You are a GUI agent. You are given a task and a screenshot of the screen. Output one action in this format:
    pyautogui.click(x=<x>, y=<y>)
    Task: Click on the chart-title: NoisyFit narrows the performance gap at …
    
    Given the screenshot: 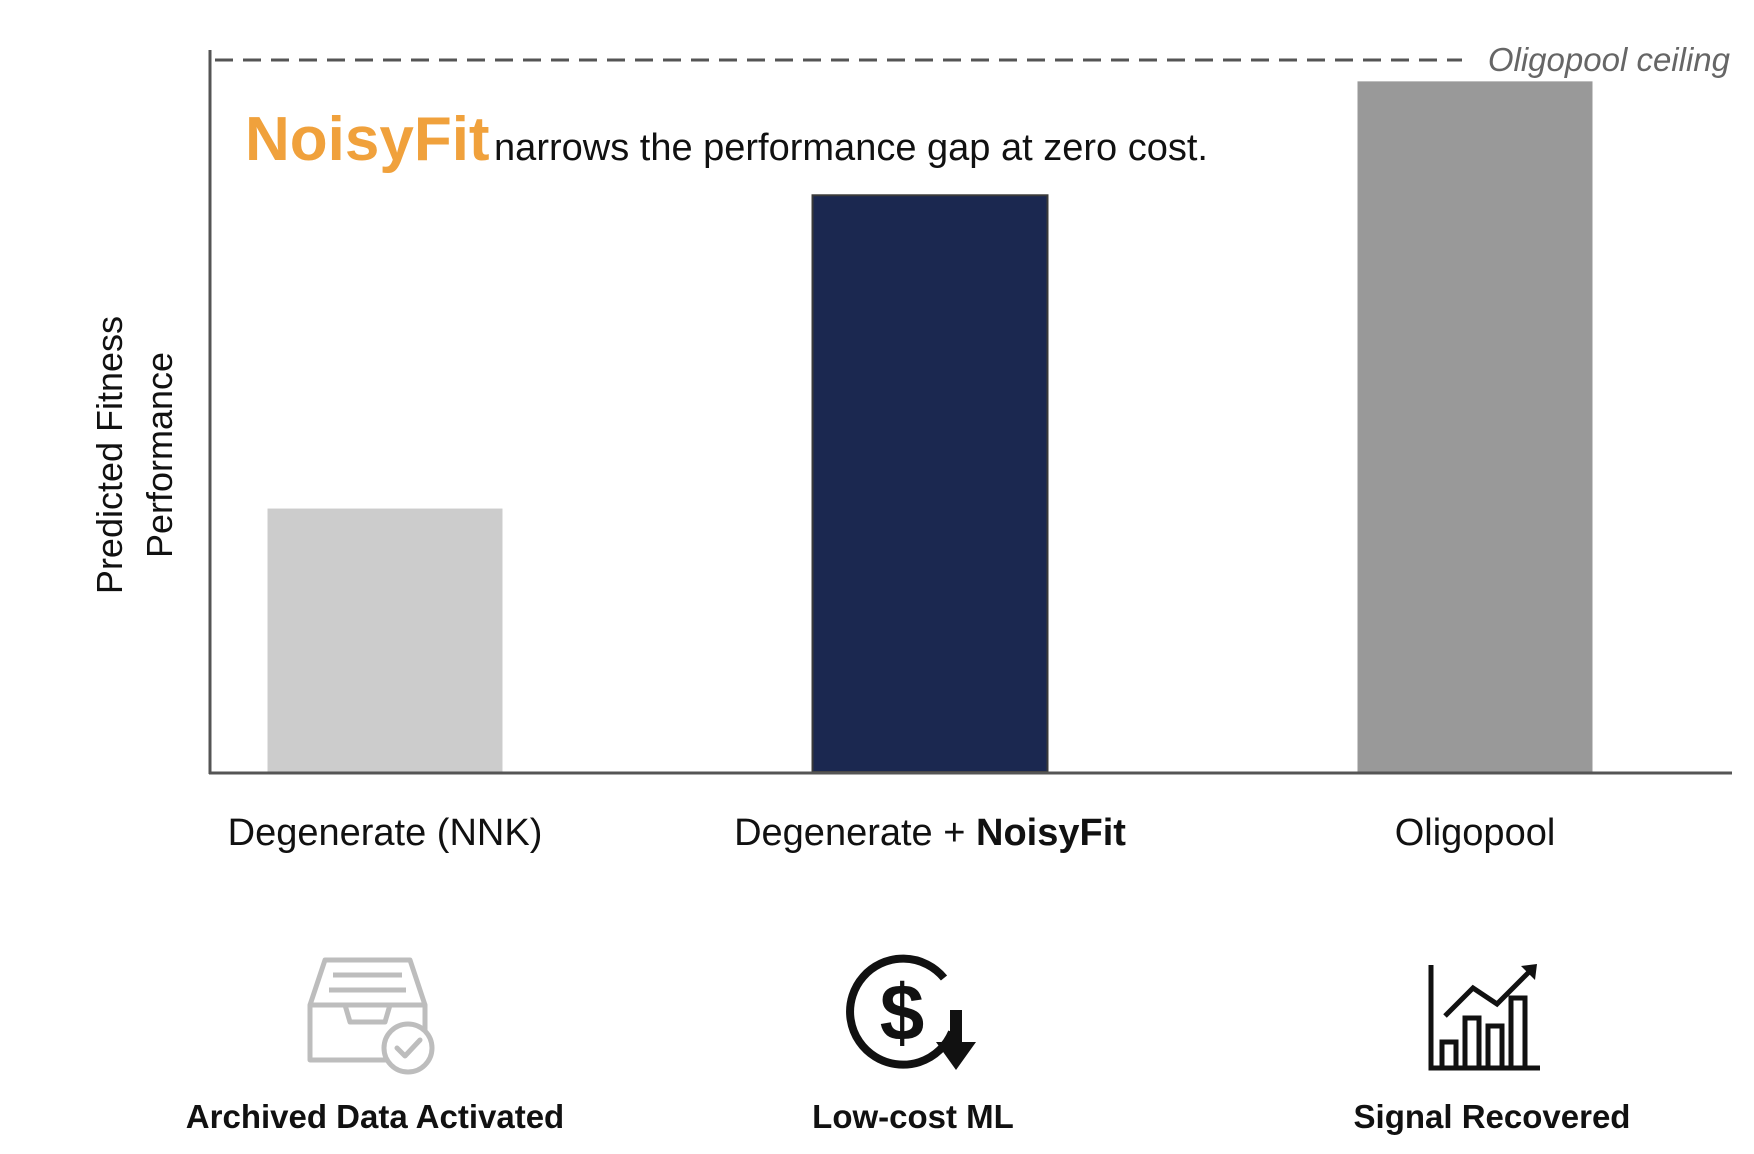 What is the action you would take?
    pyautogui.click(x=726, y=139)
    